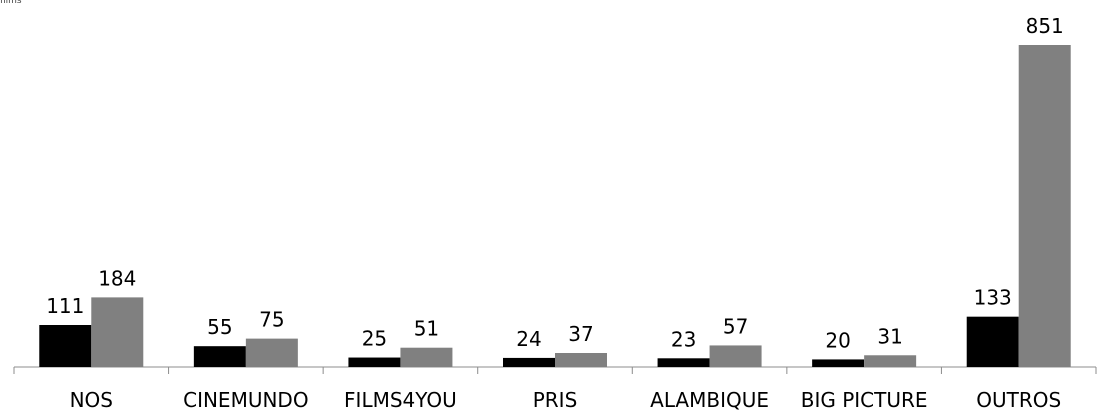 Image resolution: width=1106 pixels, height=414 pixels. Describe the element at coordinates (219, 356) in the screenshot. I see `bar-series-1-cinemundo` at that location.